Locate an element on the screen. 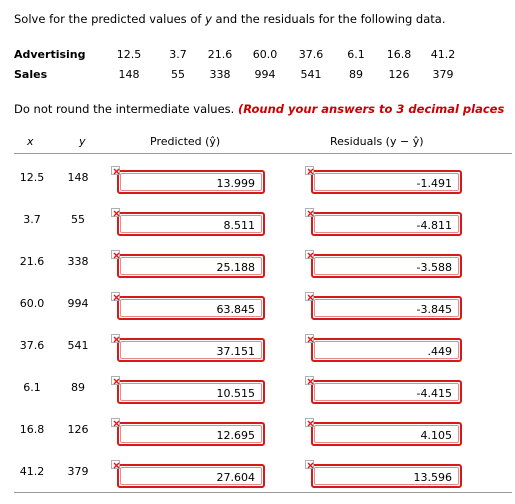 This screenshot has width=515, height=504. residual-answer: -1.491 is located at coordinates (434, 183).